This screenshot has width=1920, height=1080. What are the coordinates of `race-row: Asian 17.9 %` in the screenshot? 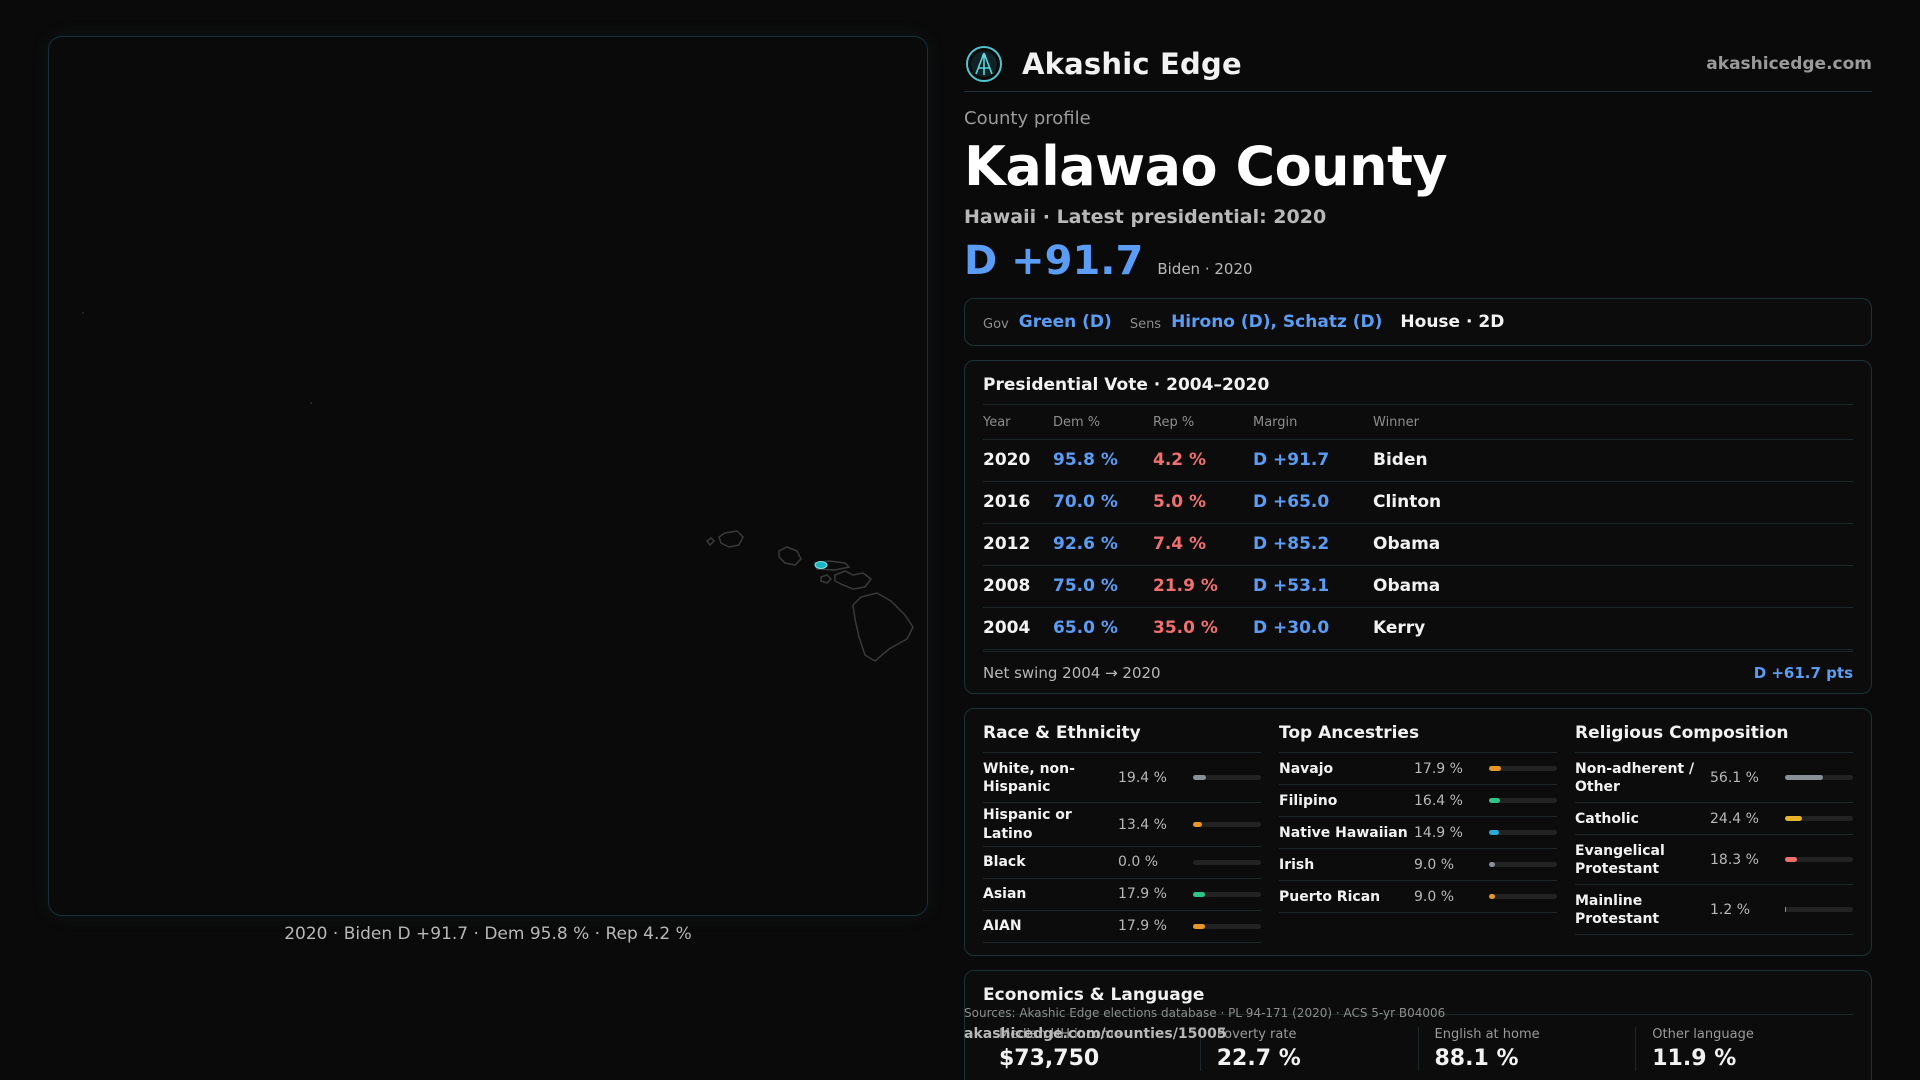 It's located at (1122, 895).